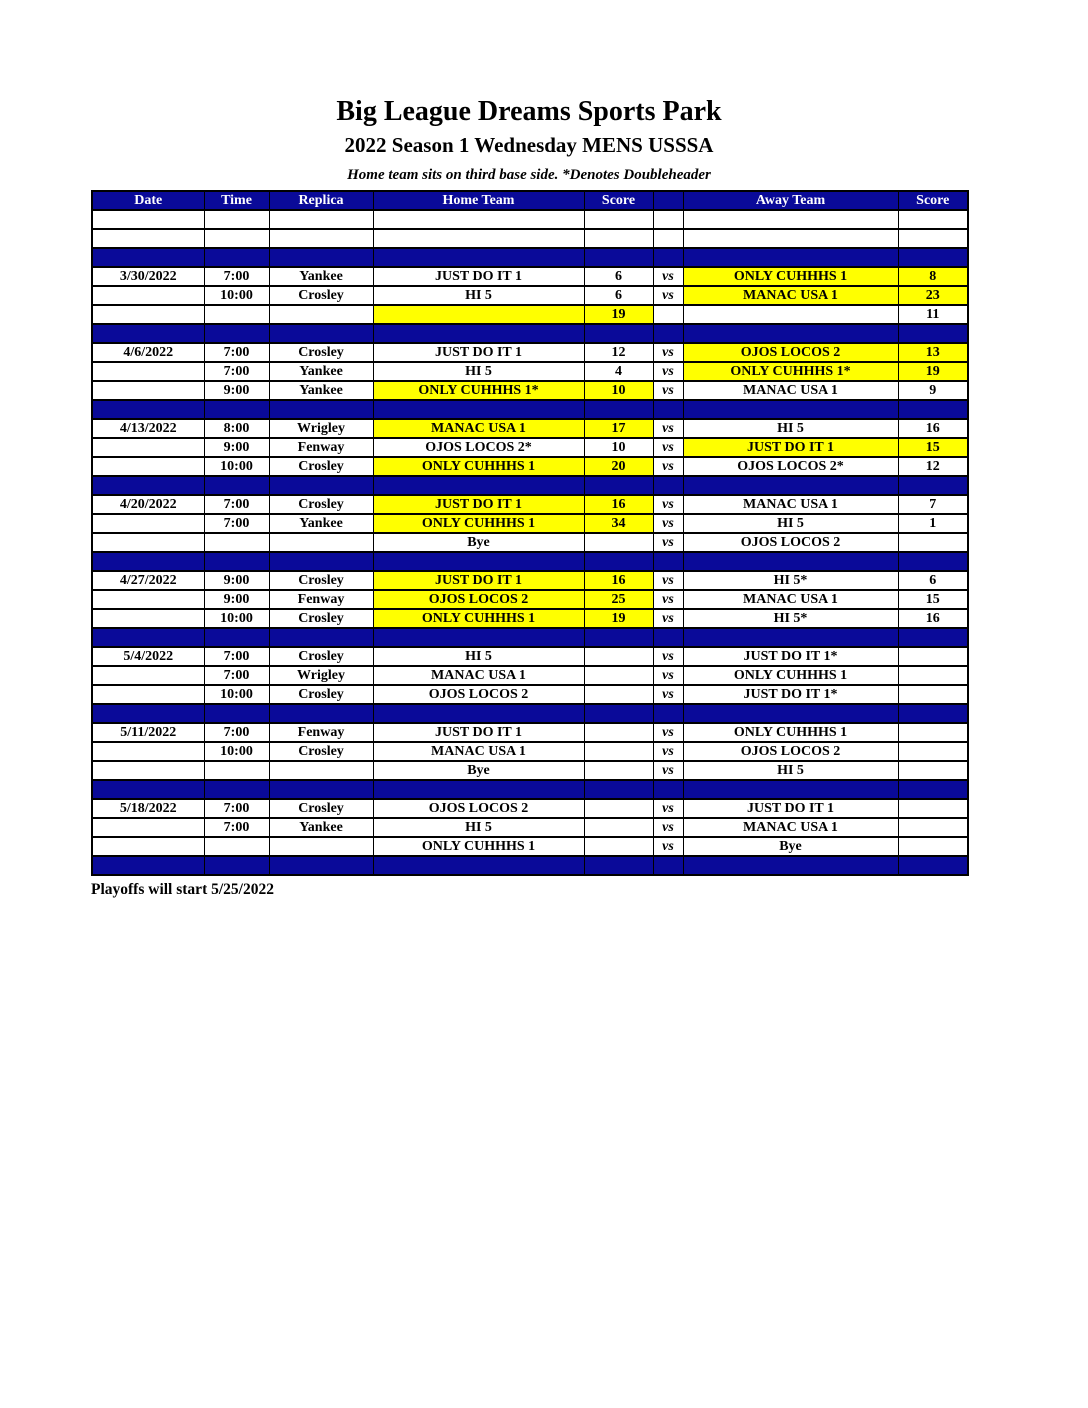  I want to click on page-title: Big League Dreams Sports Park, so click(529, 111).